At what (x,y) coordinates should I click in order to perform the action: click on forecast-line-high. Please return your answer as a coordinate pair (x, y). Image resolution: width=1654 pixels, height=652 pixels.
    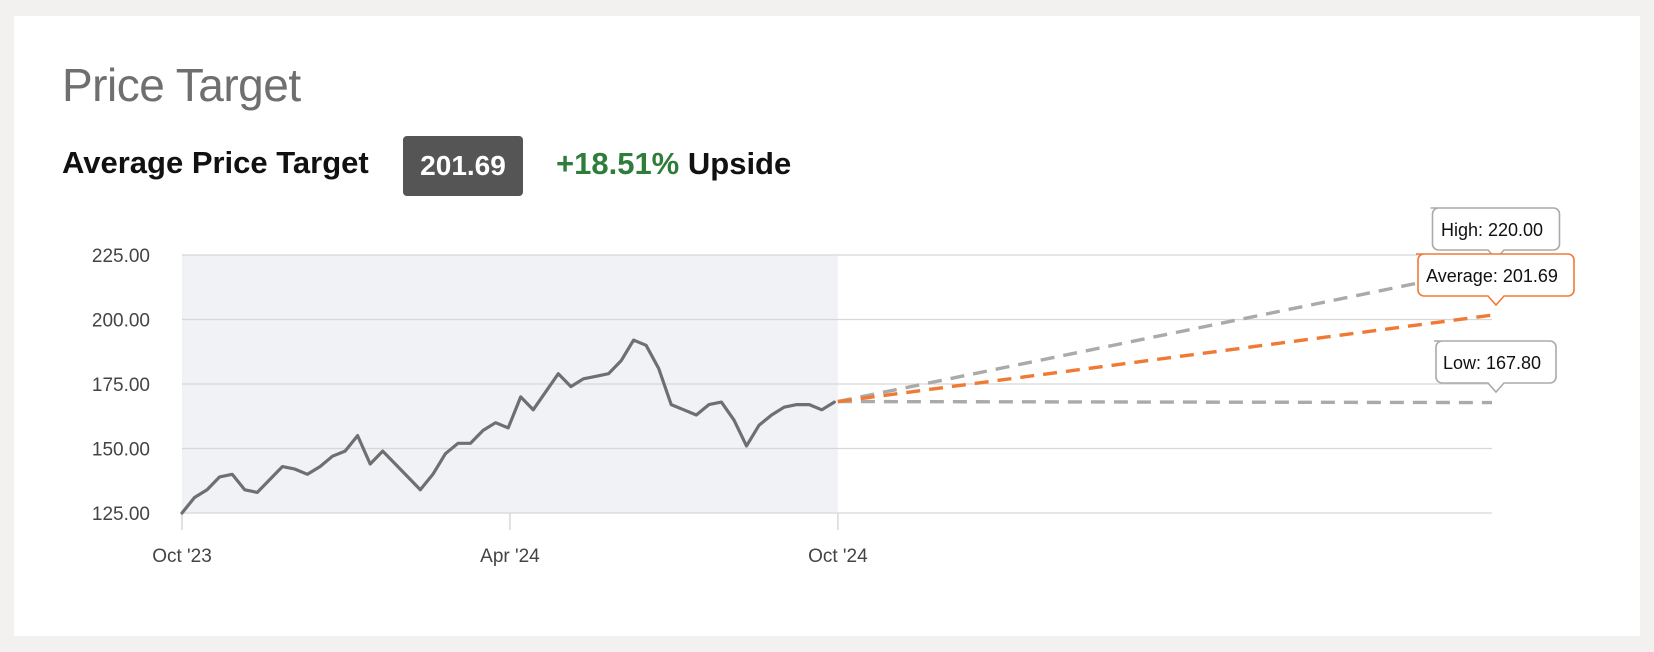
    Looking at the image, I should click on (1165, 335).